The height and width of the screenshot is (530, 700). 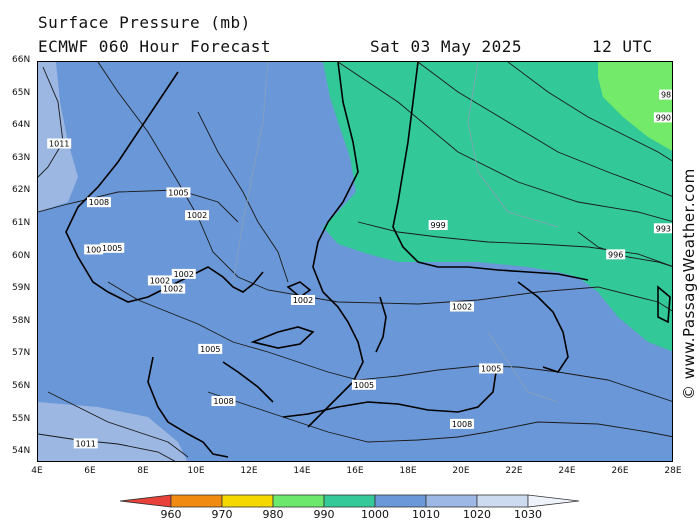 What do you see at coordinates (21, 92) in the screenshot?
I see `lat-tick-label: 65N` at bounding box center [21, 92].